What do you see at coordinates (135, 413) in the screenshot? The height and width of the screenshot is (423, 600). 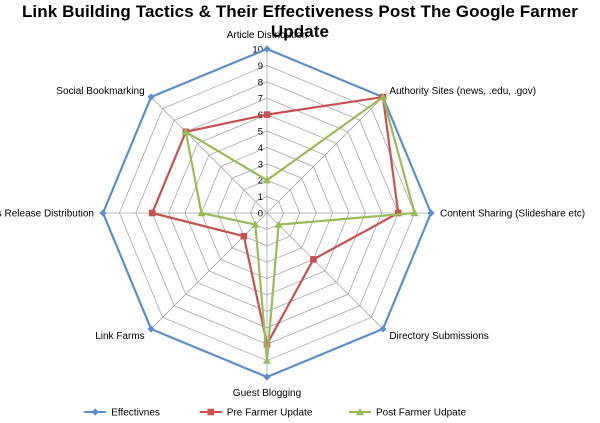 I see `legend-label: Effectivnes` at bounding box center [135, 413].